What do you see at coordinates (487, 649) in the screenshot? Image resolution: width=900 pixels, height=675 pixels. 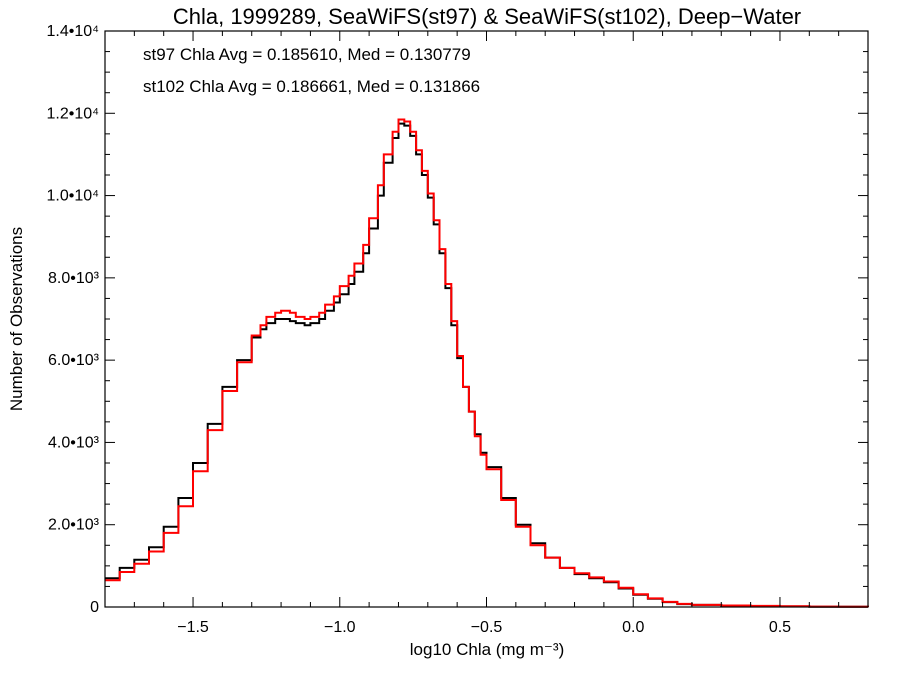 I see `x-axis-label: log10 Chla (mg m⁻³)` at bounding box center [487, 649].